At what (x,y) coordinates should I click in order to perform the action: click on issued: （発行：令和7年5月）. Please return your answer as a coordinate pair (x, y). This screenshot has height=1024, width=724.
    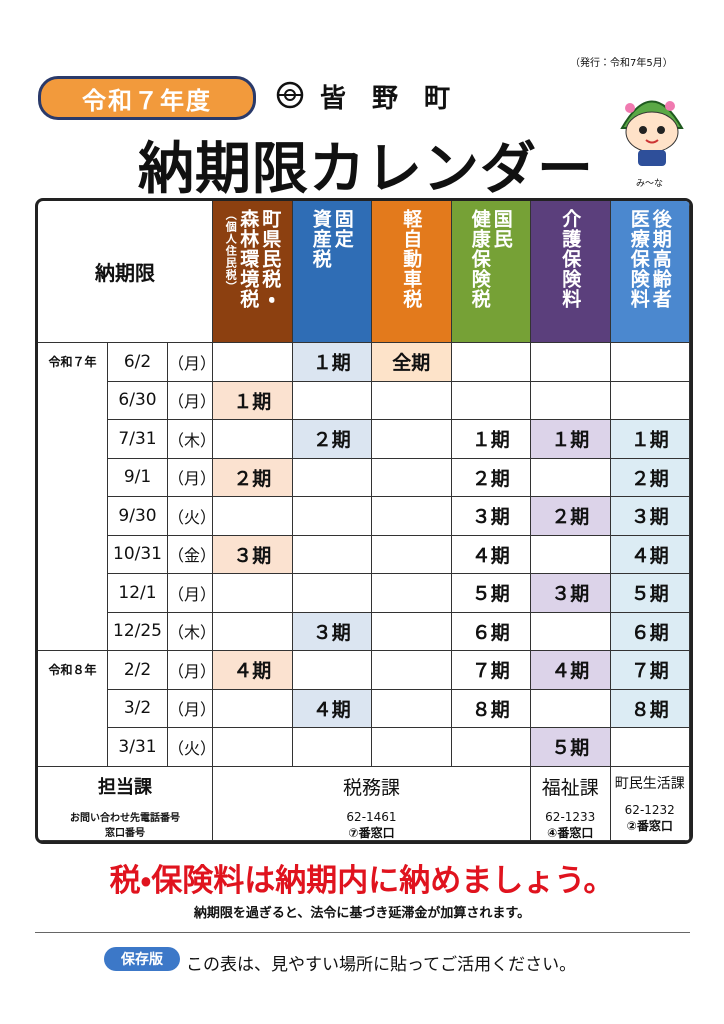
    Looking at the image, I should click on (621, 63).